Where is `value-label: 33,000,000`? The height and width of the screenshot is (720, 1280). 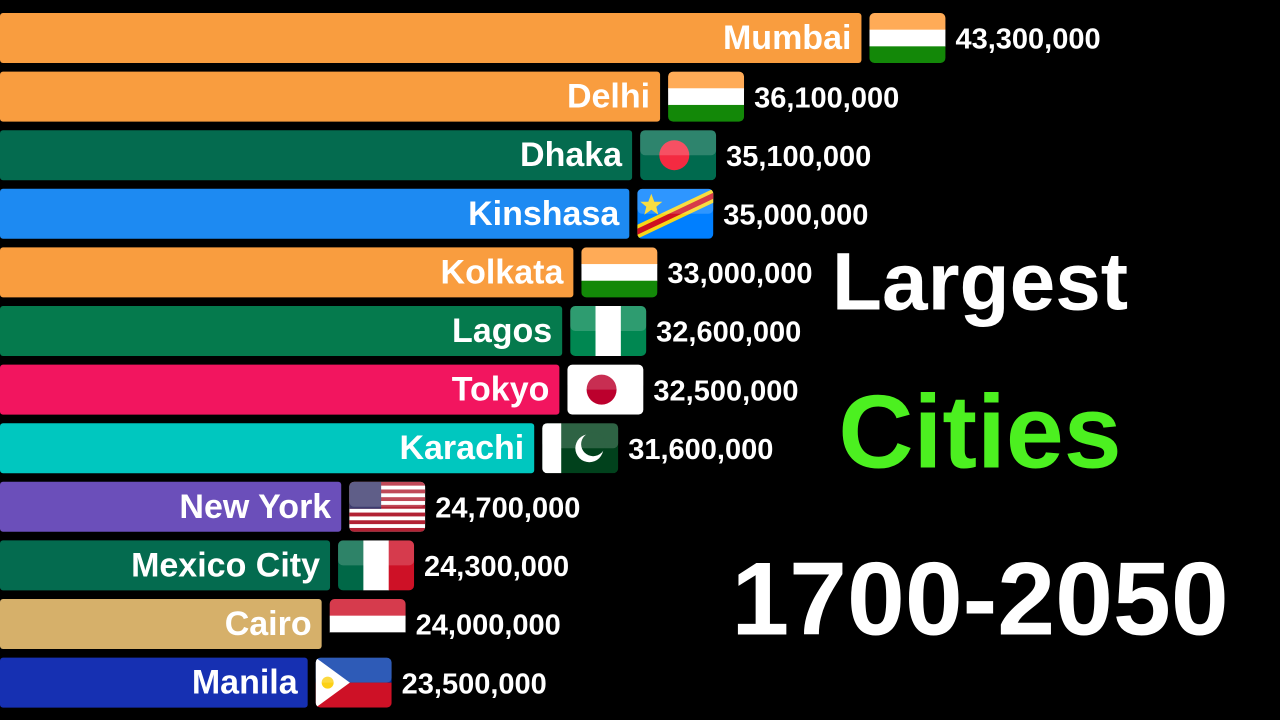
value-label: 33,000,000 is located at coordinates (739, 274).